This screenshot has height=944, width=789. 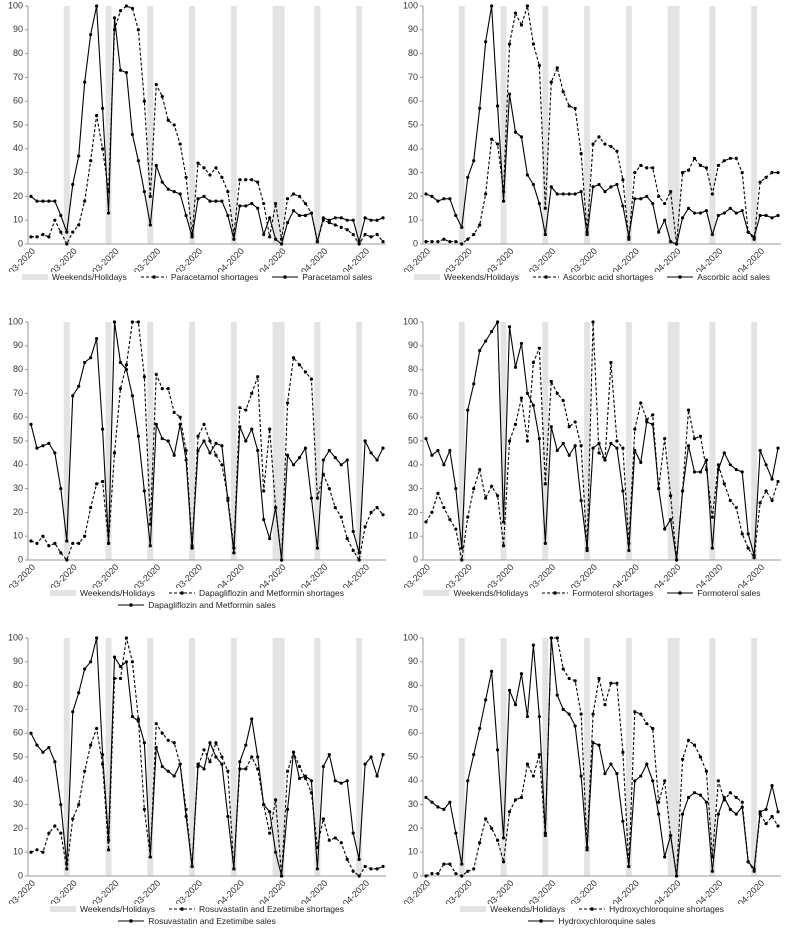 I want to click on legend-item: Ascorbic acid shortages, so click(x=592, y=277).